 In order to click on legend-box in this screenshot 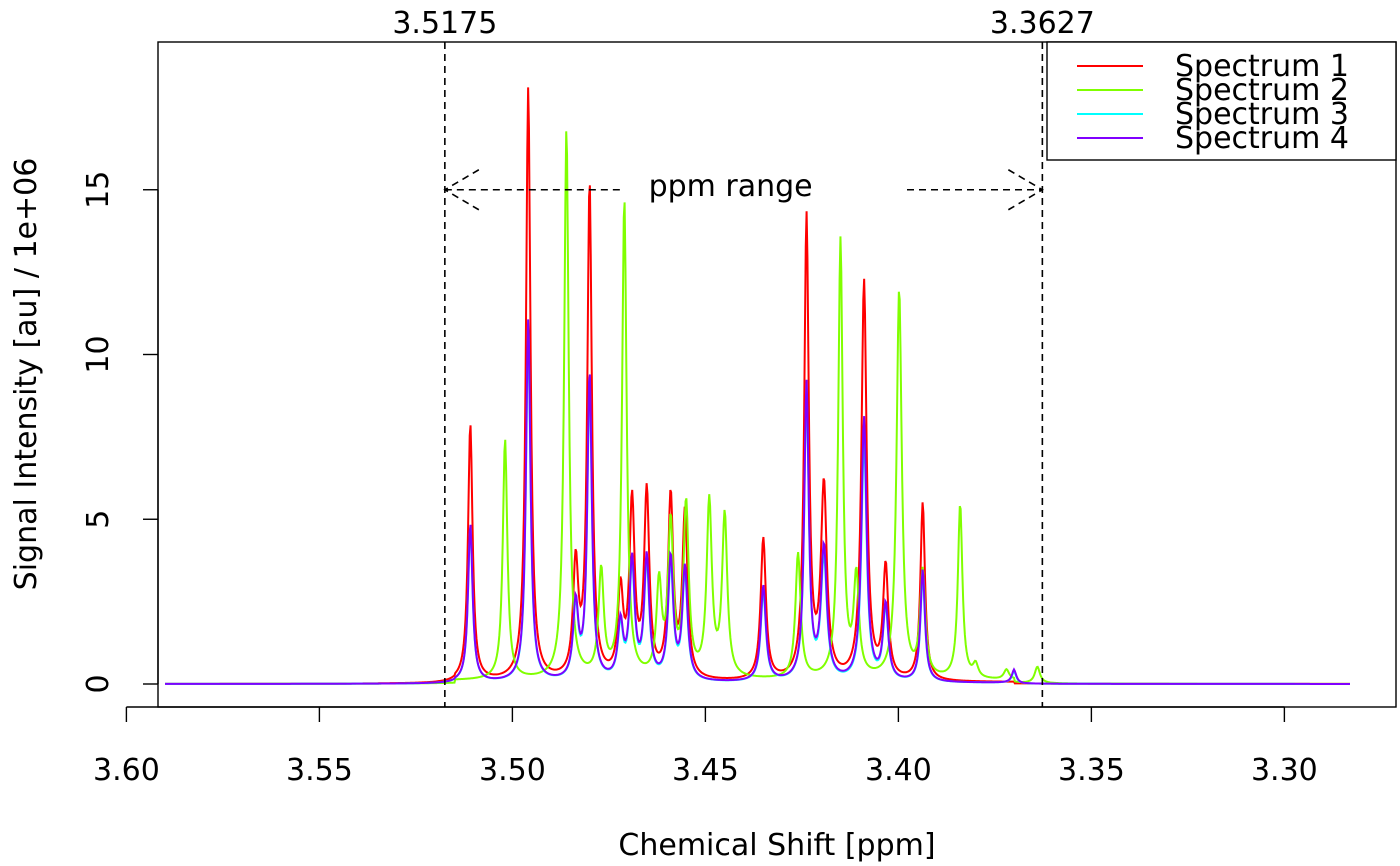, I will do `click(1221, 101)`.